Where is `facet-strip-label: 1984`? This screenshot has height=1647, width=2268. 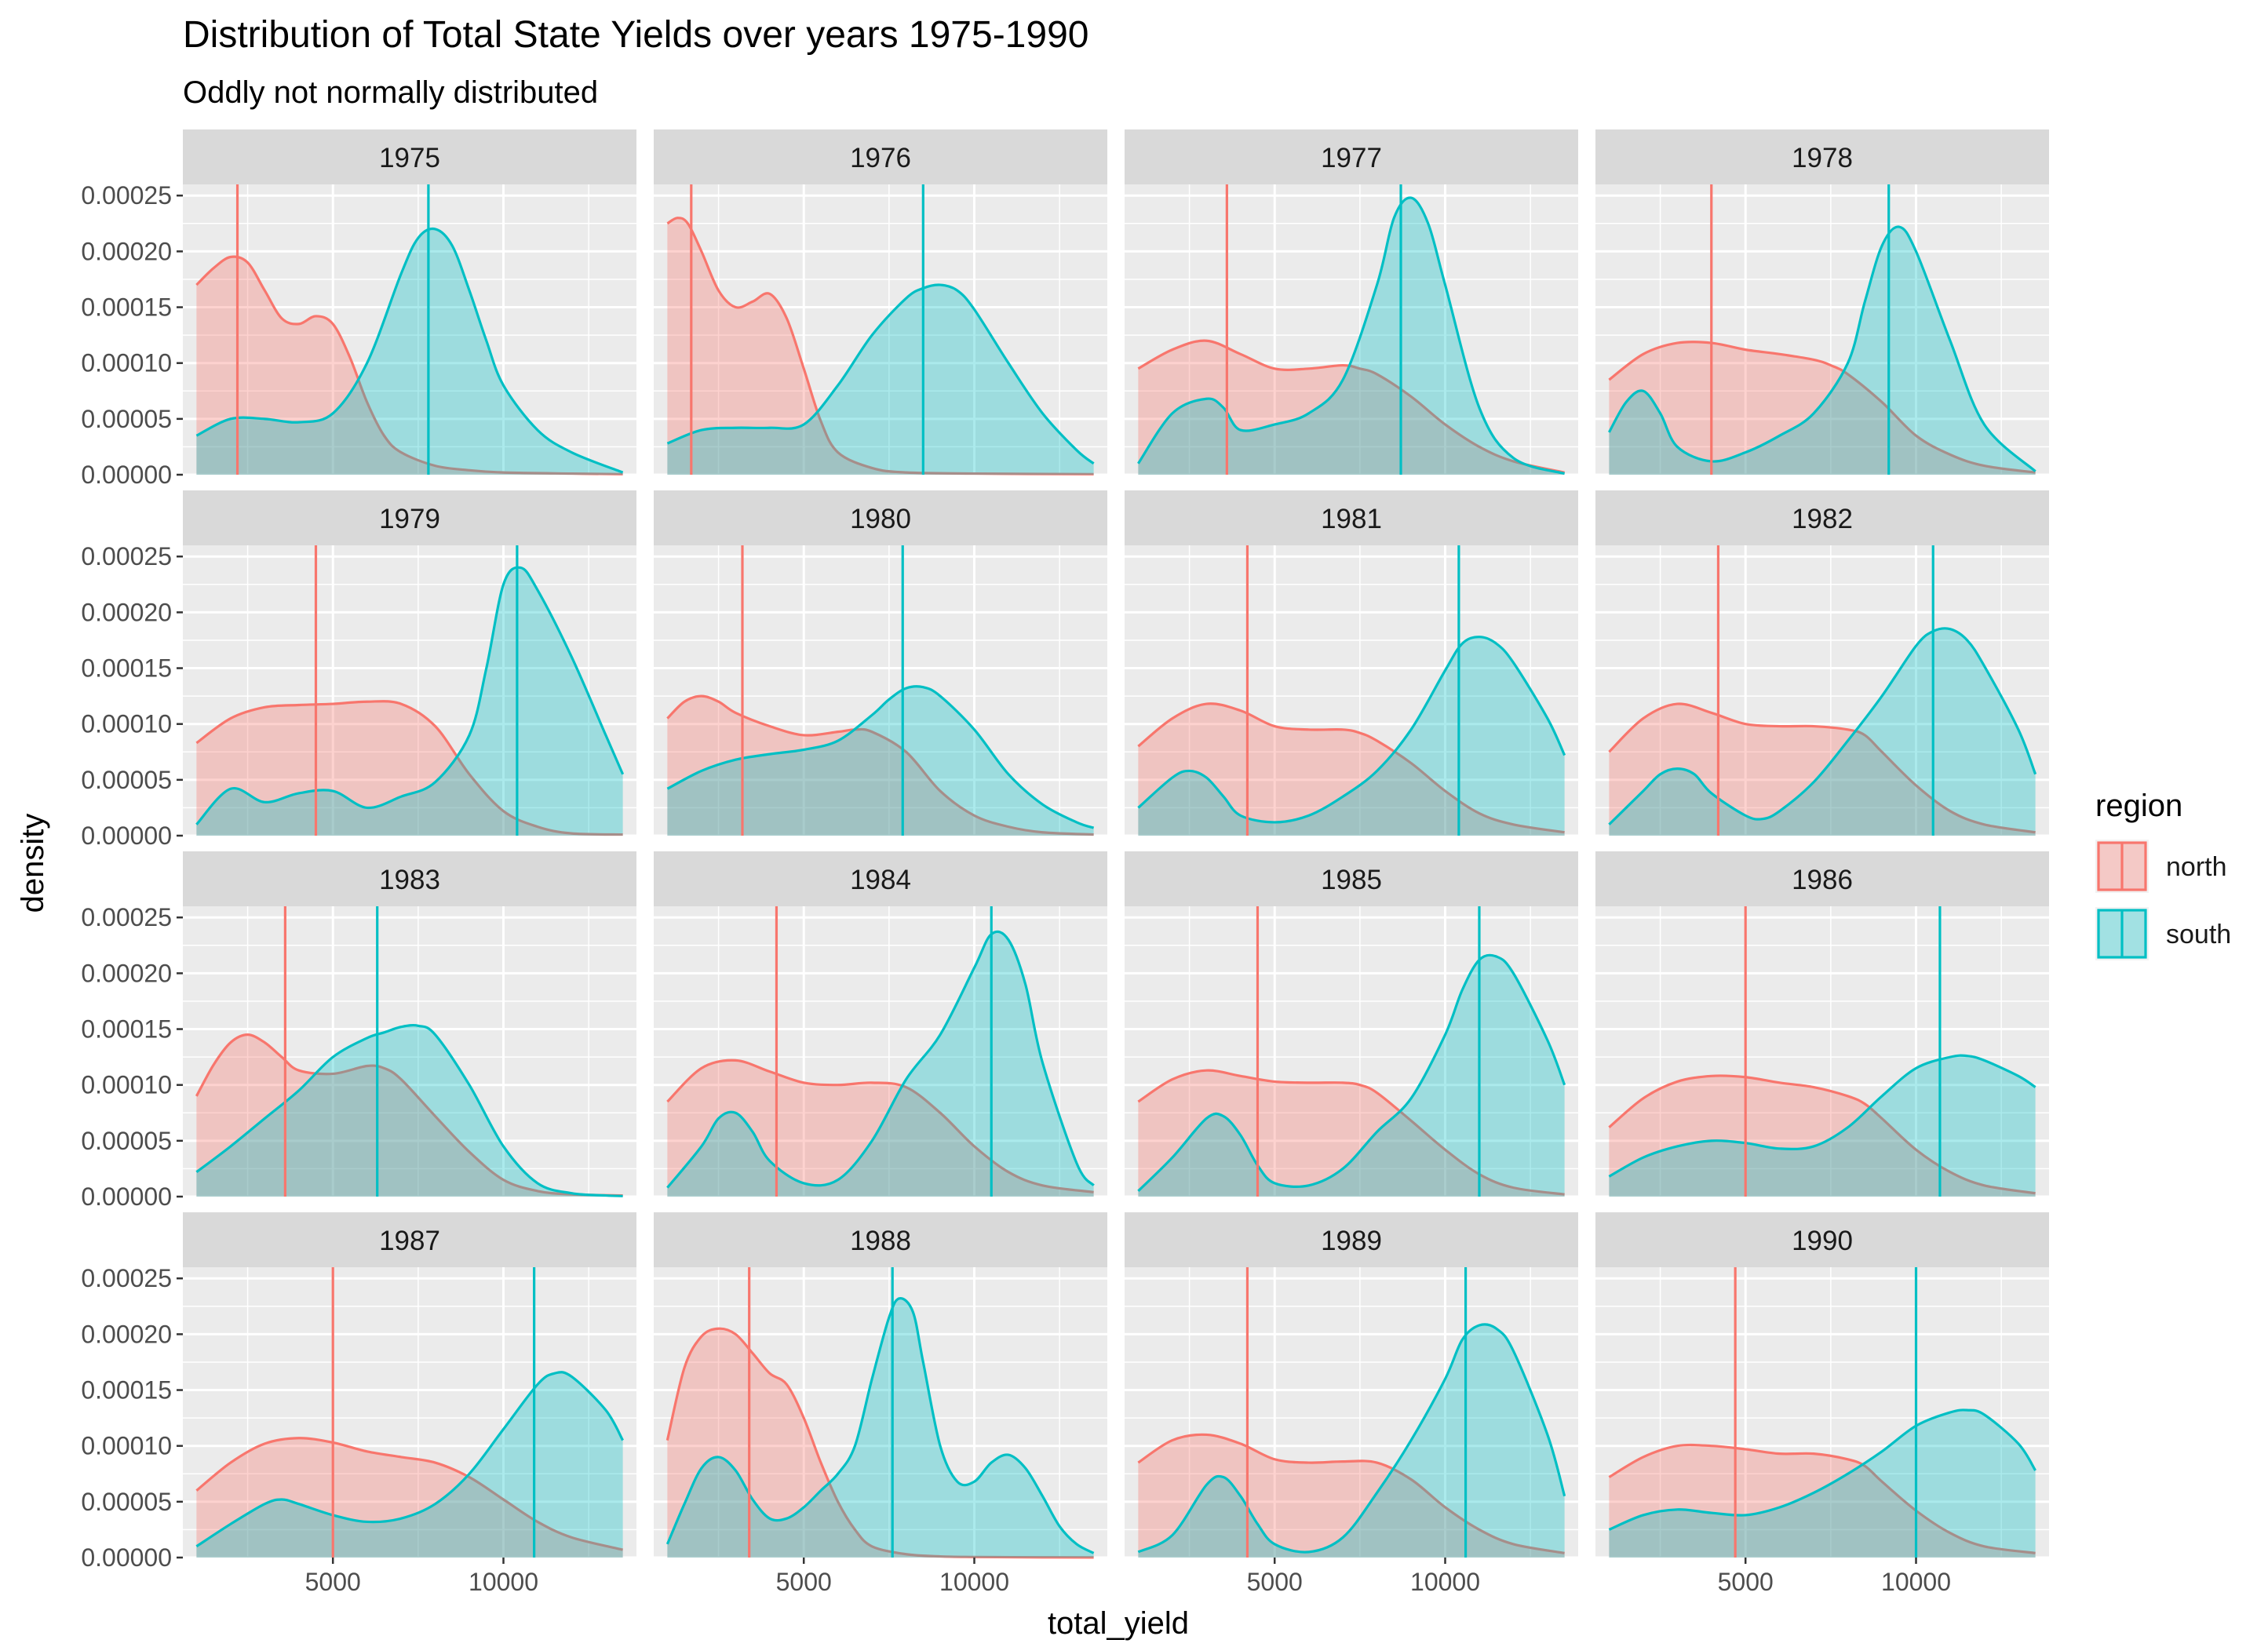 facet-strip-label: 1984 is located at coordinates (881, 880).